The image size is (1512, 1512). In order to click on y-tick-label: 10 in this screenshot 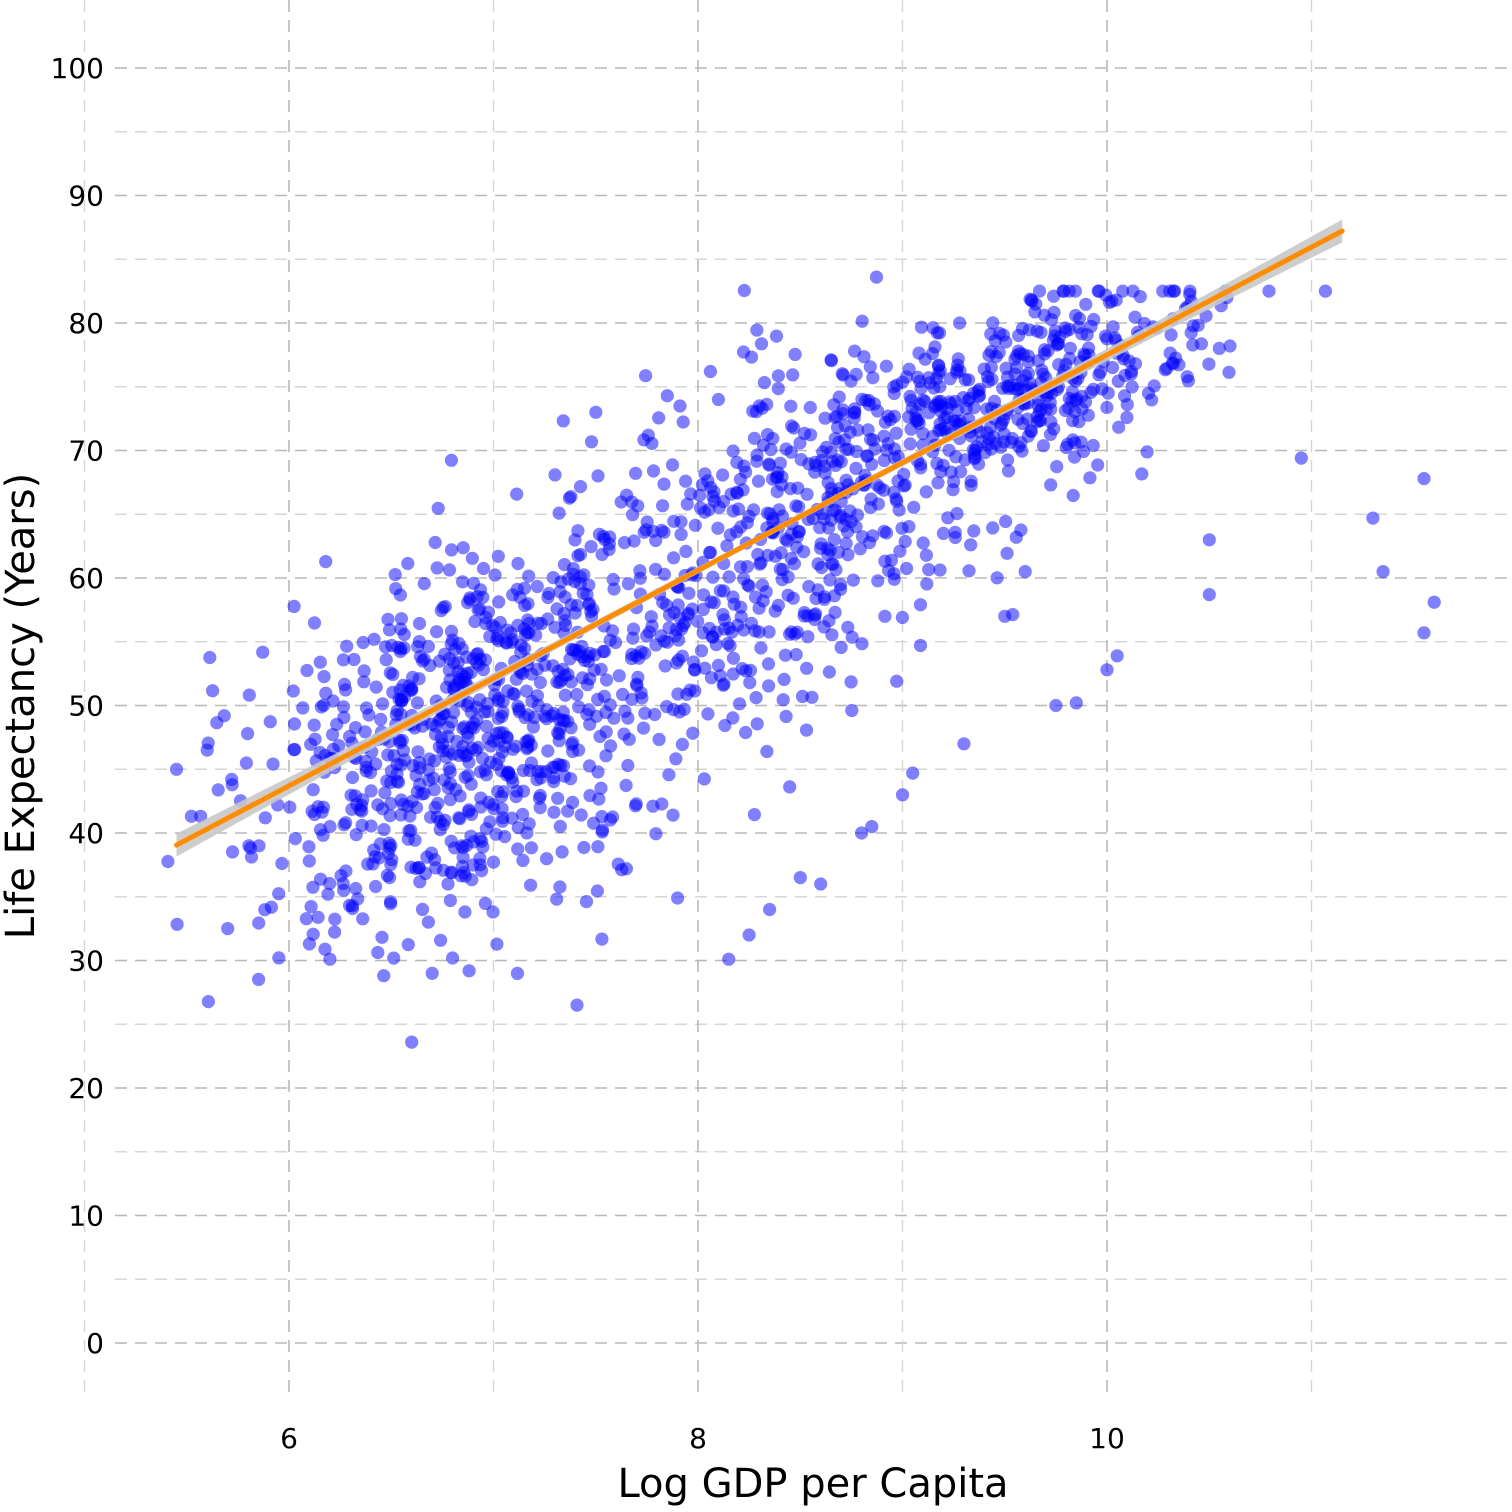, I will do `click(86, 1216)`.